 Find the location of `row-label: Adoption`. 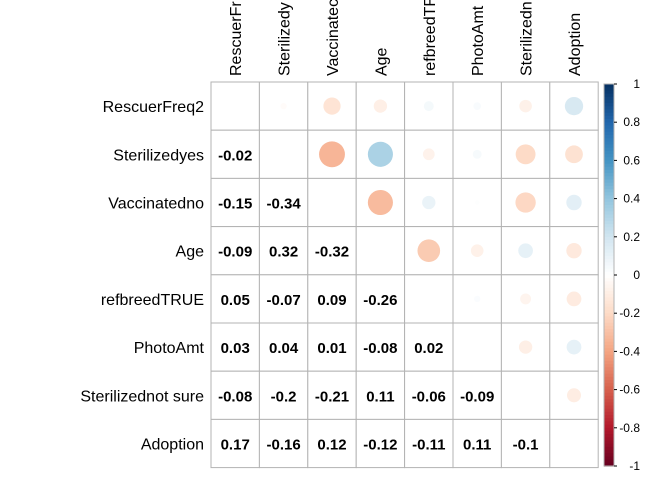

row-label: Adoption is located at coordinates (172, 445).